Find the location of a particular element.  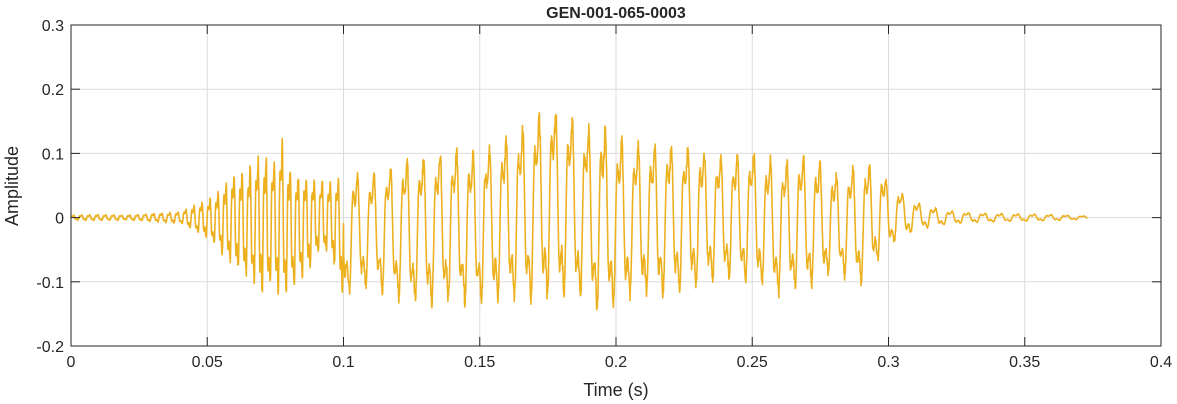

y-tick-label: 0 is located at coordinates (59, 219).